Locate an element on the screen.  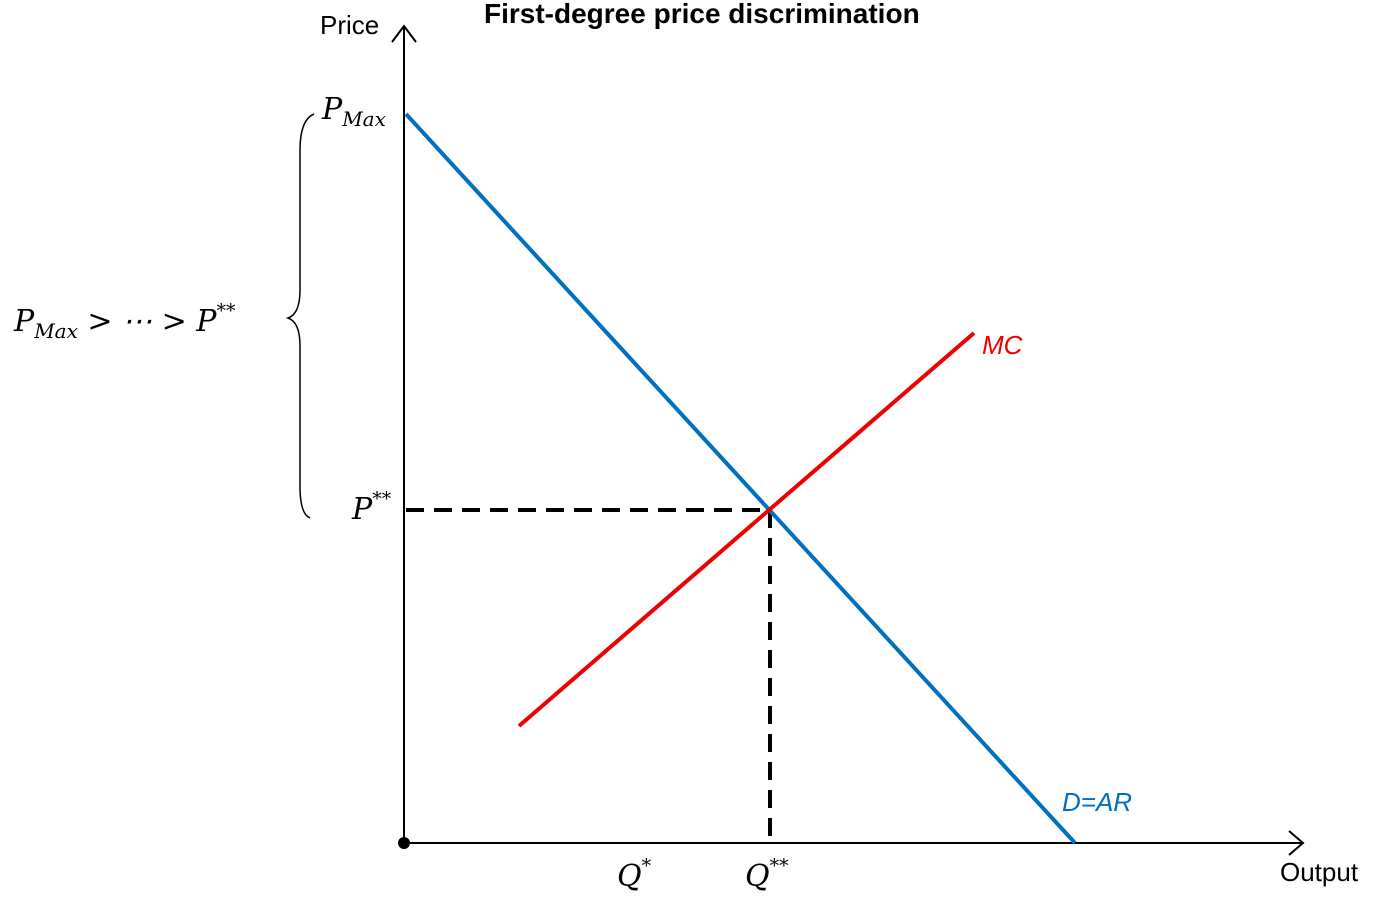
x-axis-arrow is located at coordinates (1296, 843).